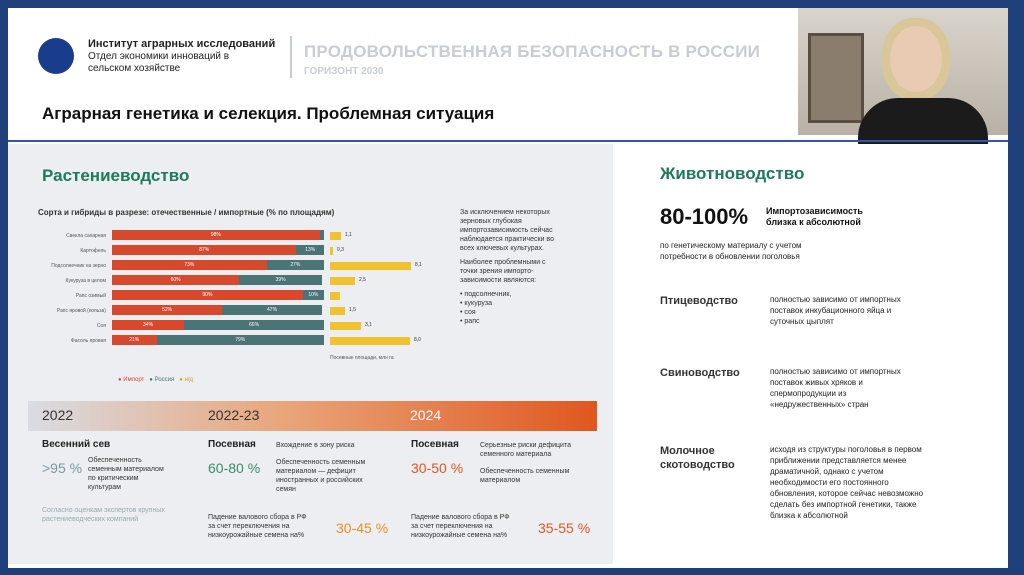 This screenshot has height=575, width=1024. Describe the element at coordinates (134, 68) in the screenshot. I see `institute-line3: сельском хозяйстве` at that location.